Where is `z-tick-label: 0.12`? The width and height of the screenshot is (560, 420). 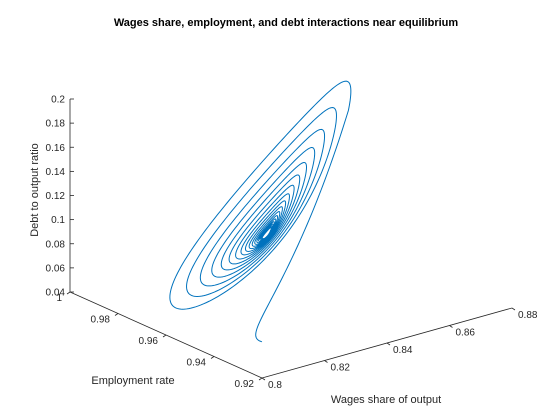 z-tick-label: 0.12 is located at coordinates (56, 196).